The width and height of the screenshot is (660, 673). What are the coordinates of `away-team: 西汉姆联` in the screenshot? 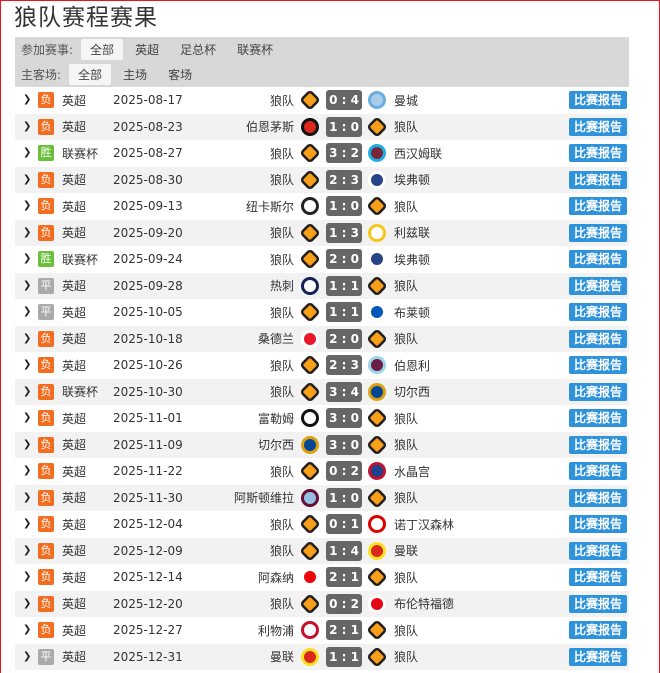 It's located at (418, 153).